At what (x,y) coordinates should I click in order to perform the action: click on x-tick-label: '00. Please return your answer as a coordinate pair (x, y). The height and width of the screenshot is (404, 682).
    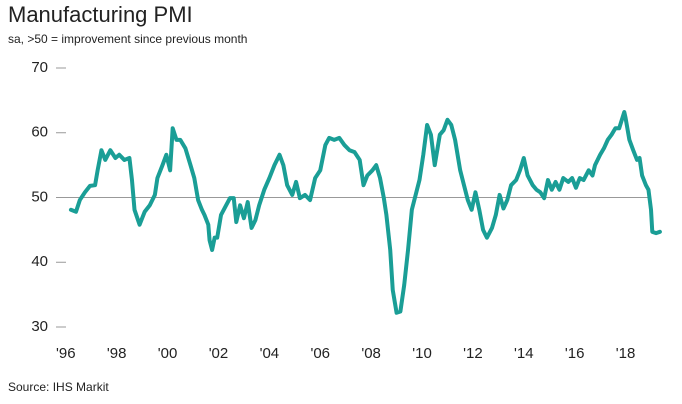
    Looking at the image, I should click on (168, 353).